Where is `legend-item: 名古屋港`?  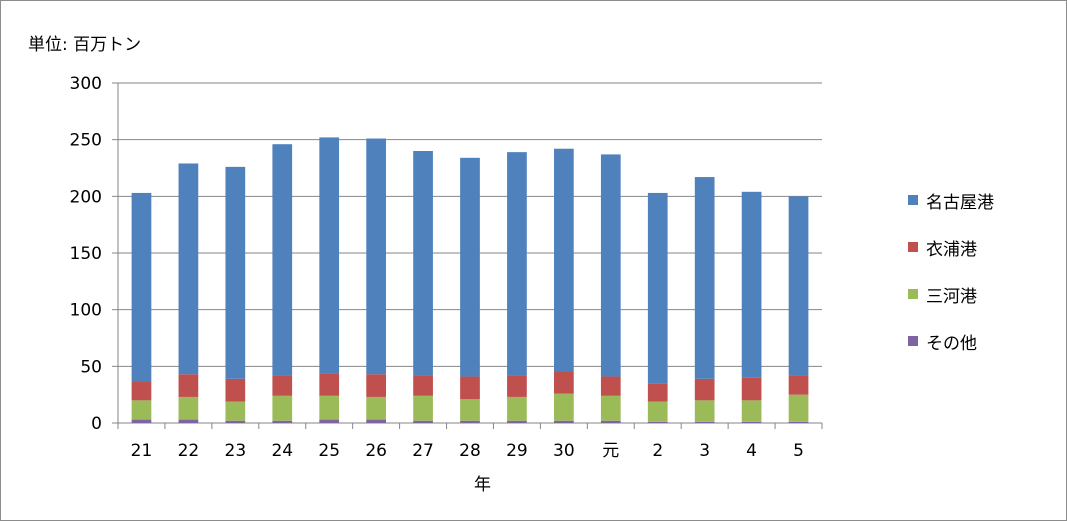
legend-item: 名古屋港 is located at coordinates (951, 200).